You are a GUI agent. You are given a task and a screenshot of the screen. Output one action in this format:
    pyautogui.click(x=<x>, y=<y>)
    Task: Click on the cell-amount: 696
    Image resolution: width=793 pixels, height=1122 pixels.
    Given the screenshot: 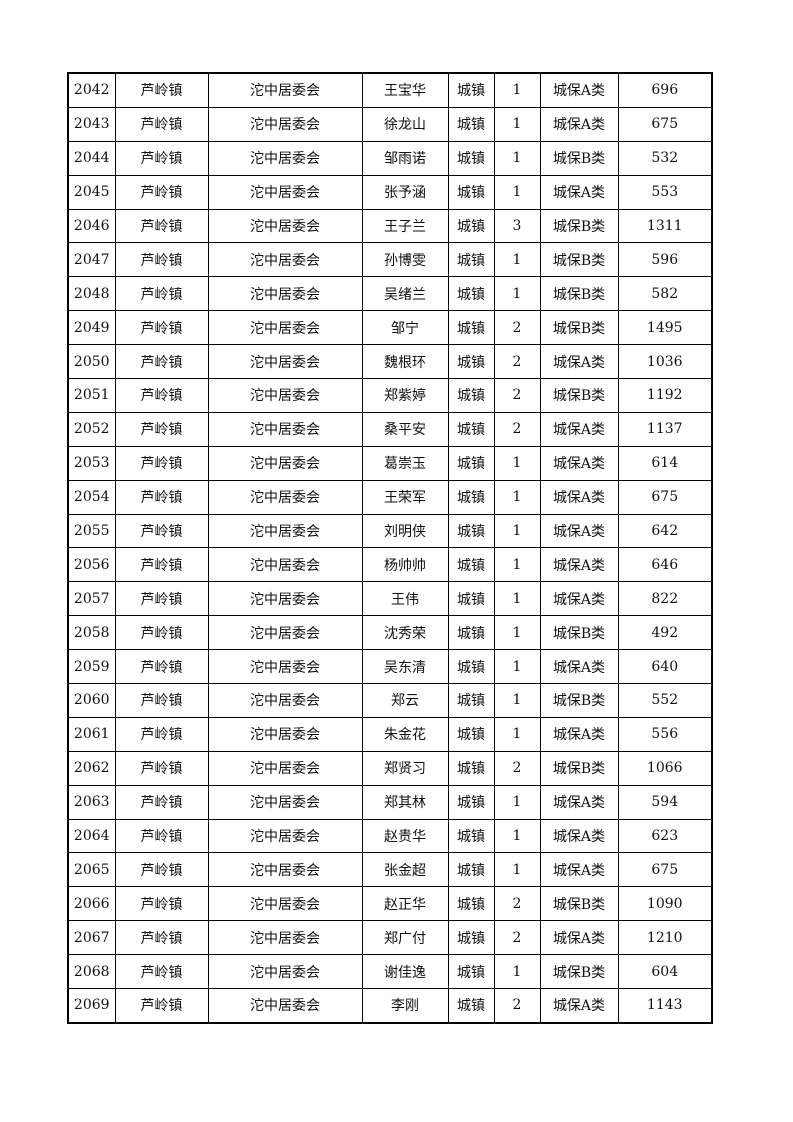 What is the action you would take?
    pyautogui.click(x=665, y=90)
    